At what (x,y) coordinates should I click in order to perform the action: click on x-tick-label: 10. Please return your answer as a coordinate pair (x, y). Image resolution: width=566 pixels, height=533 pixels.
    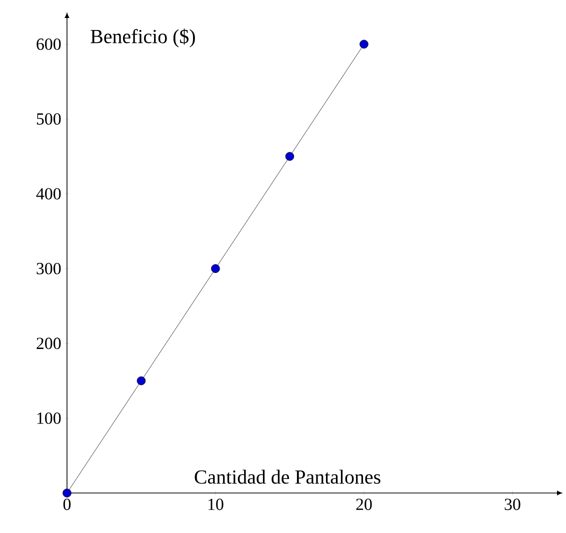
    Looking at the image, I should click on (216, 504).